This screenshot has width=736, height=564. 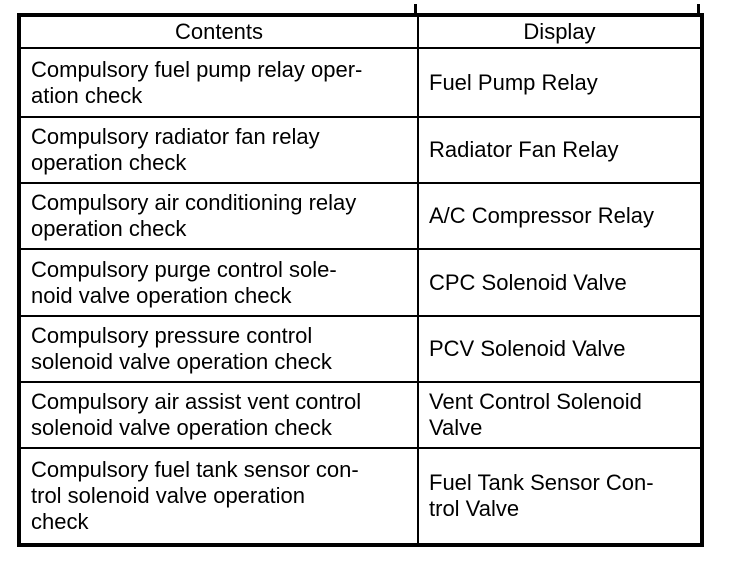 I want to click on display-cell: Fuel Pump Relay, so click(x=560, y=82).